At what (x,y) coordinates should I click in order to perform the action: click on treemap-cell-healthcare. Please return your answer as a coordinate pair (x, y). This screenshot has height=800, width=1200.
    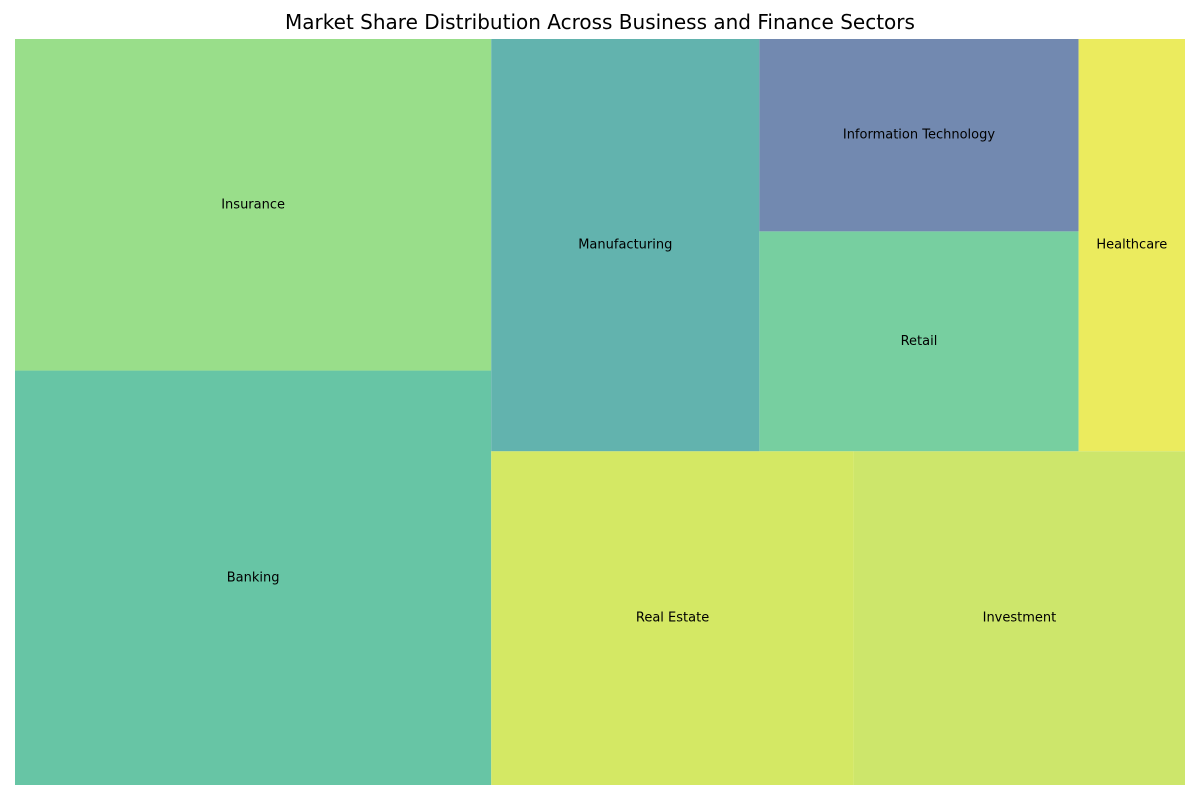
    Looking at the image, I should click on (1131, 245).